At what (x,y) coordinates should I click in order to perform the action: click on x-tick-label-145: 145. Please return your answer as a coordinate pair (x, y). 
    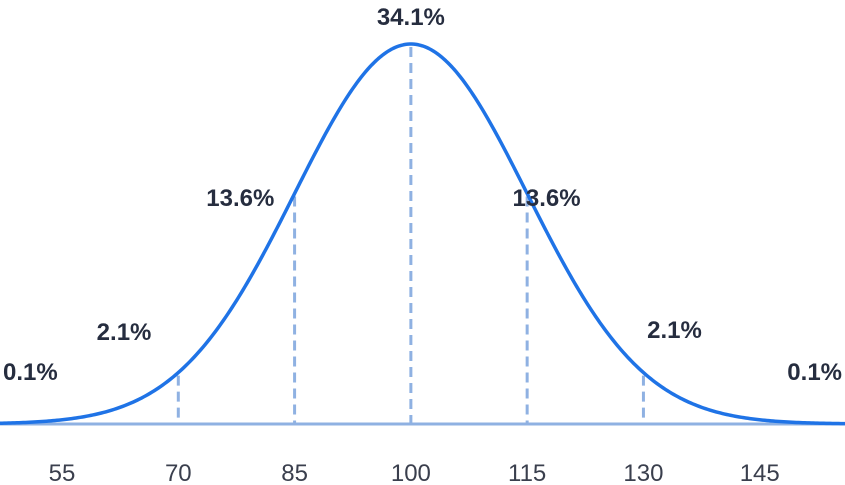
    Looking at the image, I should click on (760, 472).